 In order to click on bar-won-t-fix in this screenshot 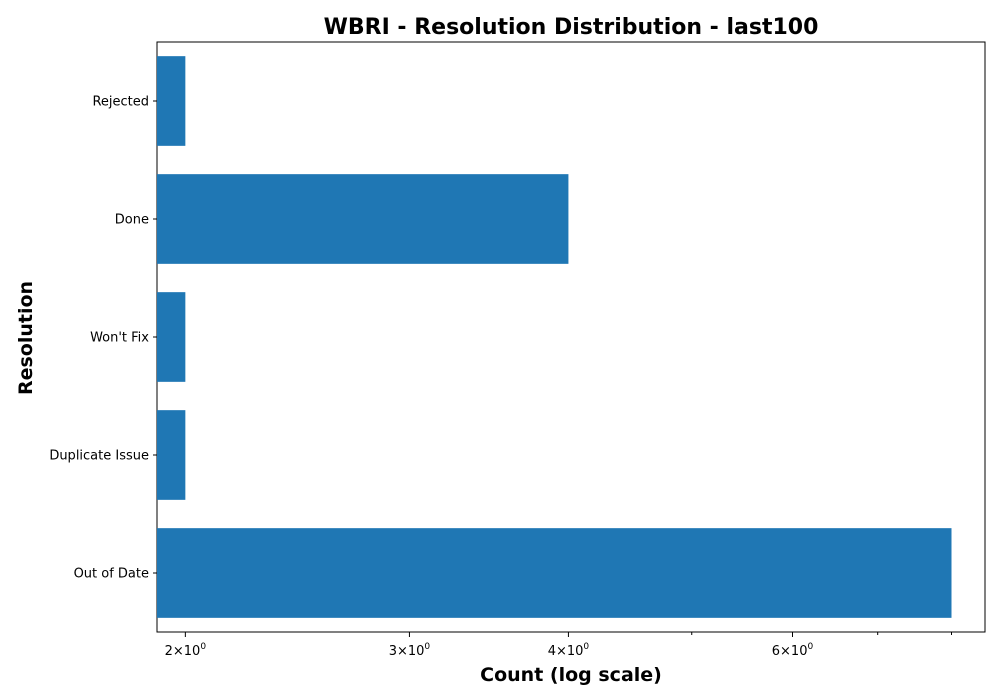, I will do `click(171, 337)`.